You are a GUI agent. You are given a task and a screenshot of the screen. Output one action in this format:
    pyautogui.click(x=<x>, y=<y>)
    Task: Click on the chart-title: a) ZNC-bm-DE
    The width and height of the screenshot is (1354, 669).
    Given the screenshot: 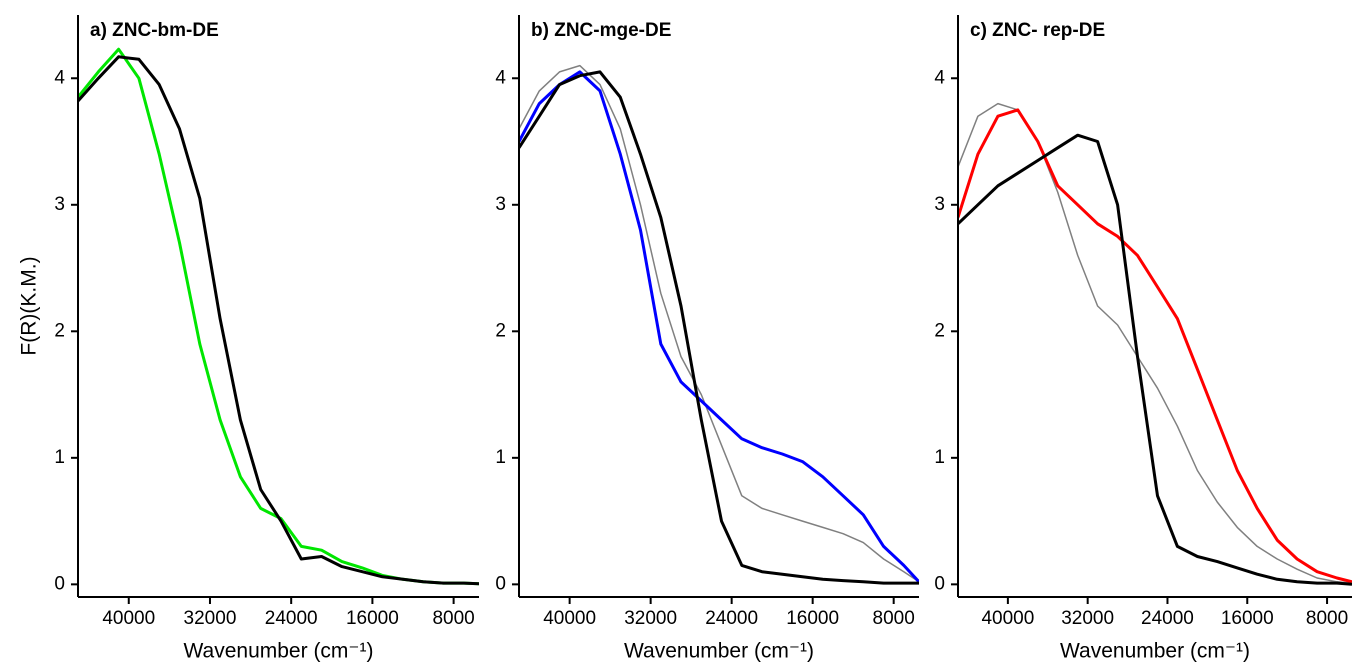 What is the action you would take?
    pyautogui.click(x=154, y=30)
    